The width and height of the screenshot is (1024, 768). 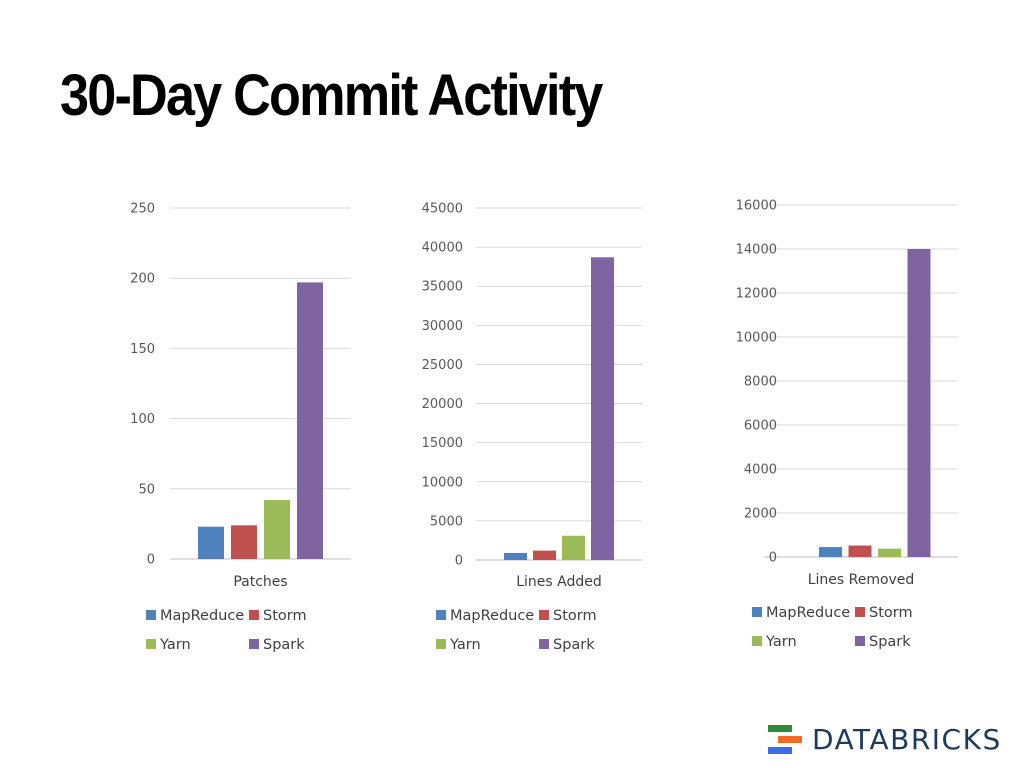 What do you see at coordinates (446, 521) in the screenshot?
I see `y-tick-label: 5000` at bounding box center [446, 521].